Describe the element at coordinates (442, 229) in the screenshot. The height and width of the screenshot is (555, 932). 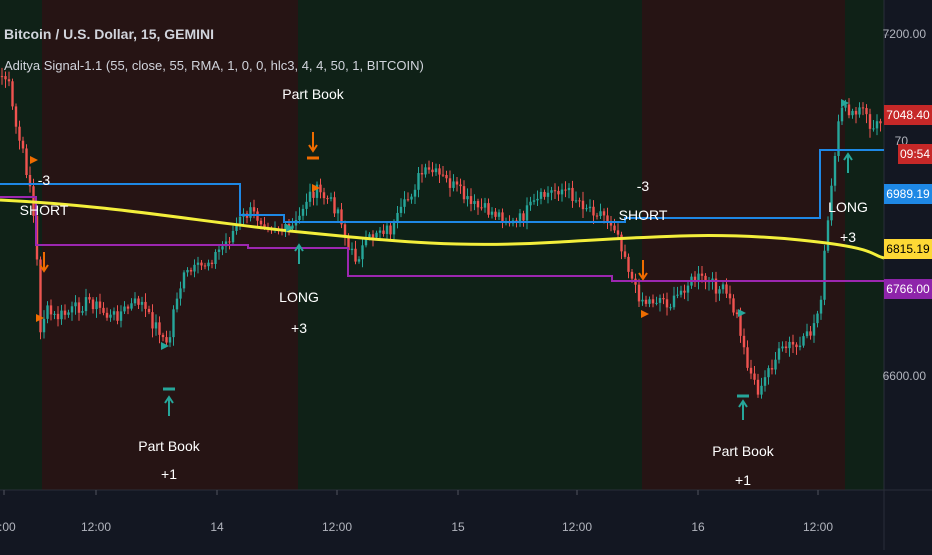
I see `moving-average-line` at that location.